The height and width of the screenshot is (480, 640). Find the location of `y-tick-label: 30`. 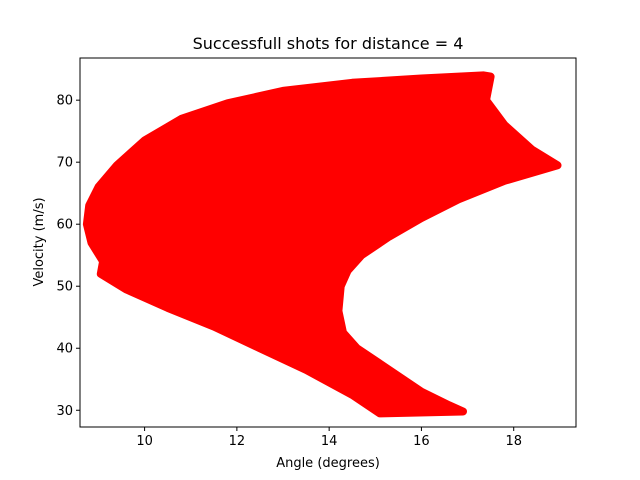

y-tick-label: 30 is located at coordinates (64, 411).